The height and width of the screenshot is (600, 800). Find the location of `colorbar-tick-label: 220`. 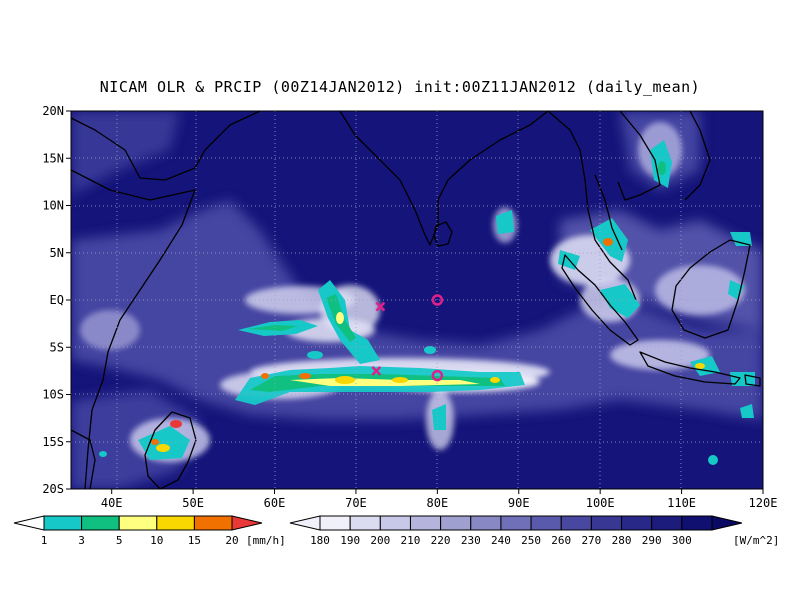

colorbar-tick-label: 220 is located at coordinates (441, 540).